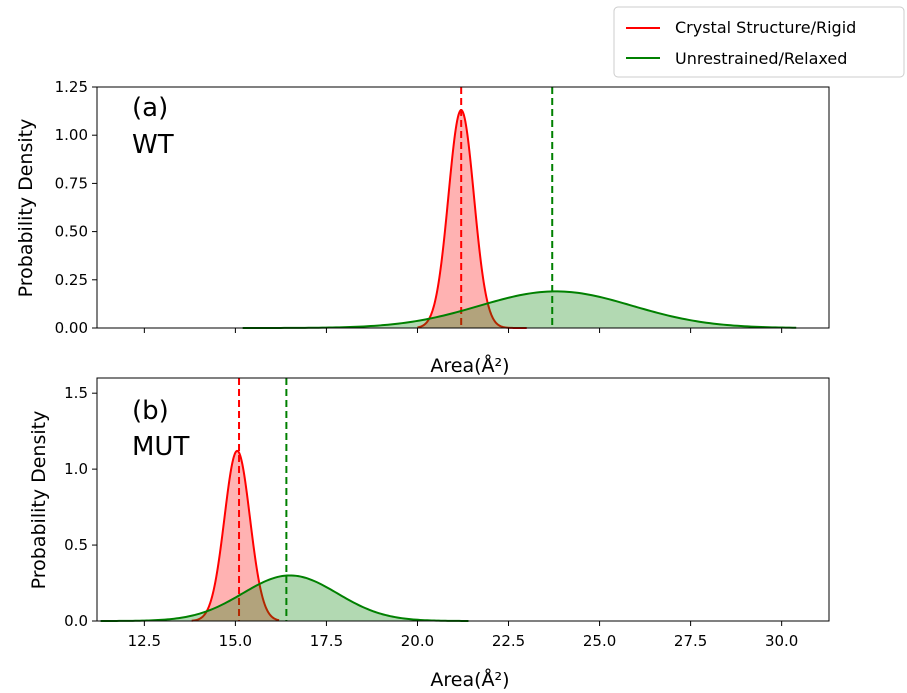 This screenshot has width=907, height=693. I want to click on panel-mut-series, so click(284, 500).